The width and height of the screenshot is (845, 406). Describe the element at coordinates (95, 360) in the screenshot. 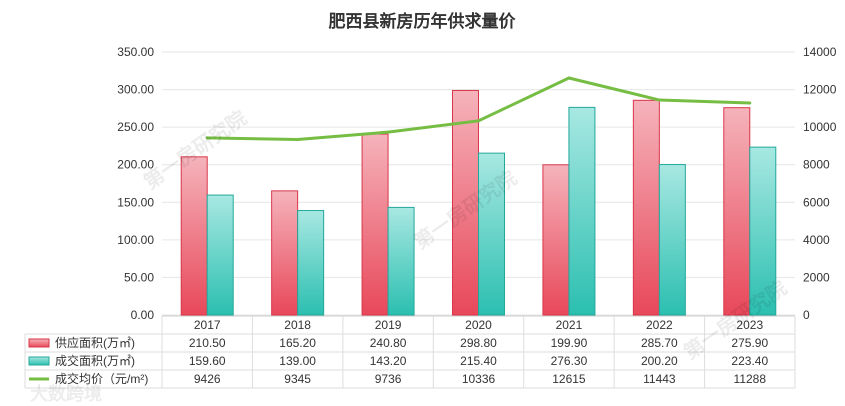

I see `legend-label: 成交面积(万㎡)` at that location.